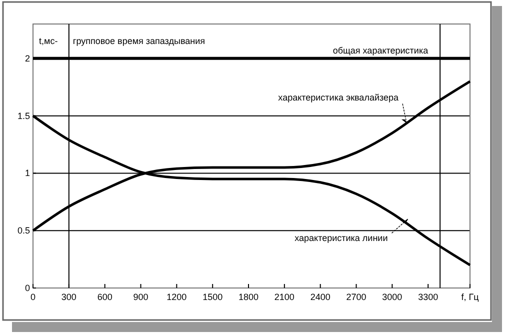 This screenshot has height=334, width=505. What do you see at coordinates (104, 297) in the screenshot?
I see `x-tick-label: 600` at bounding box center [104, 297].